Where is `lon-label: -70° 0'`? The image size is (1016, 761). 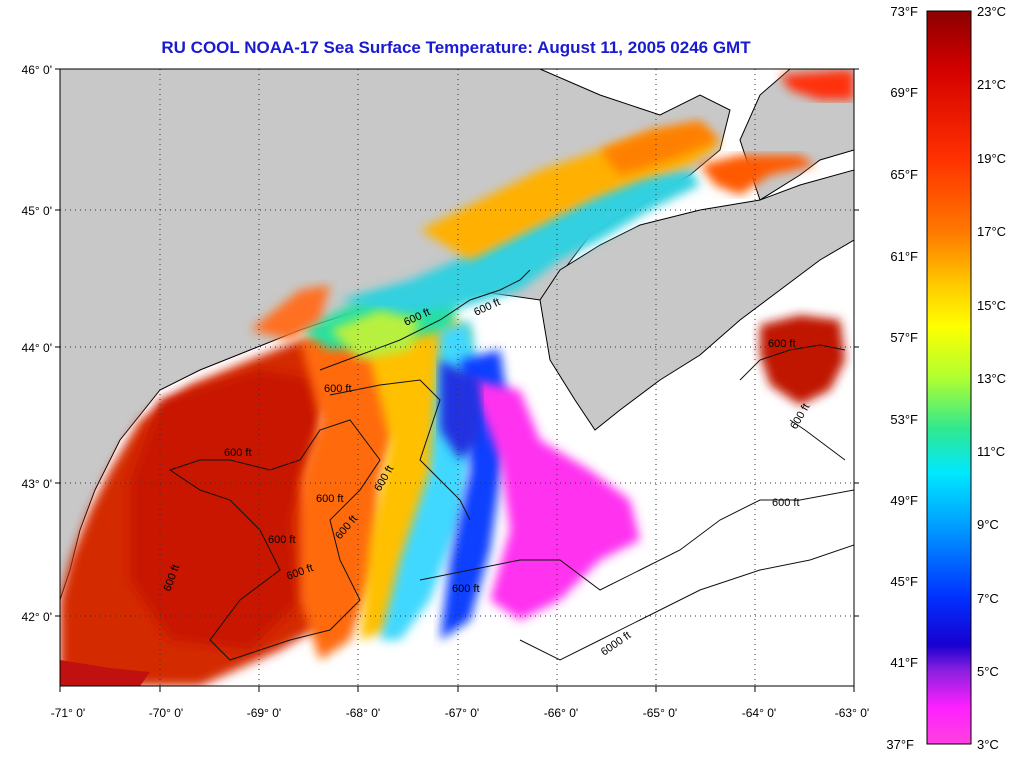 lon-label: -70° 0' is located at coordinates (166, 713).